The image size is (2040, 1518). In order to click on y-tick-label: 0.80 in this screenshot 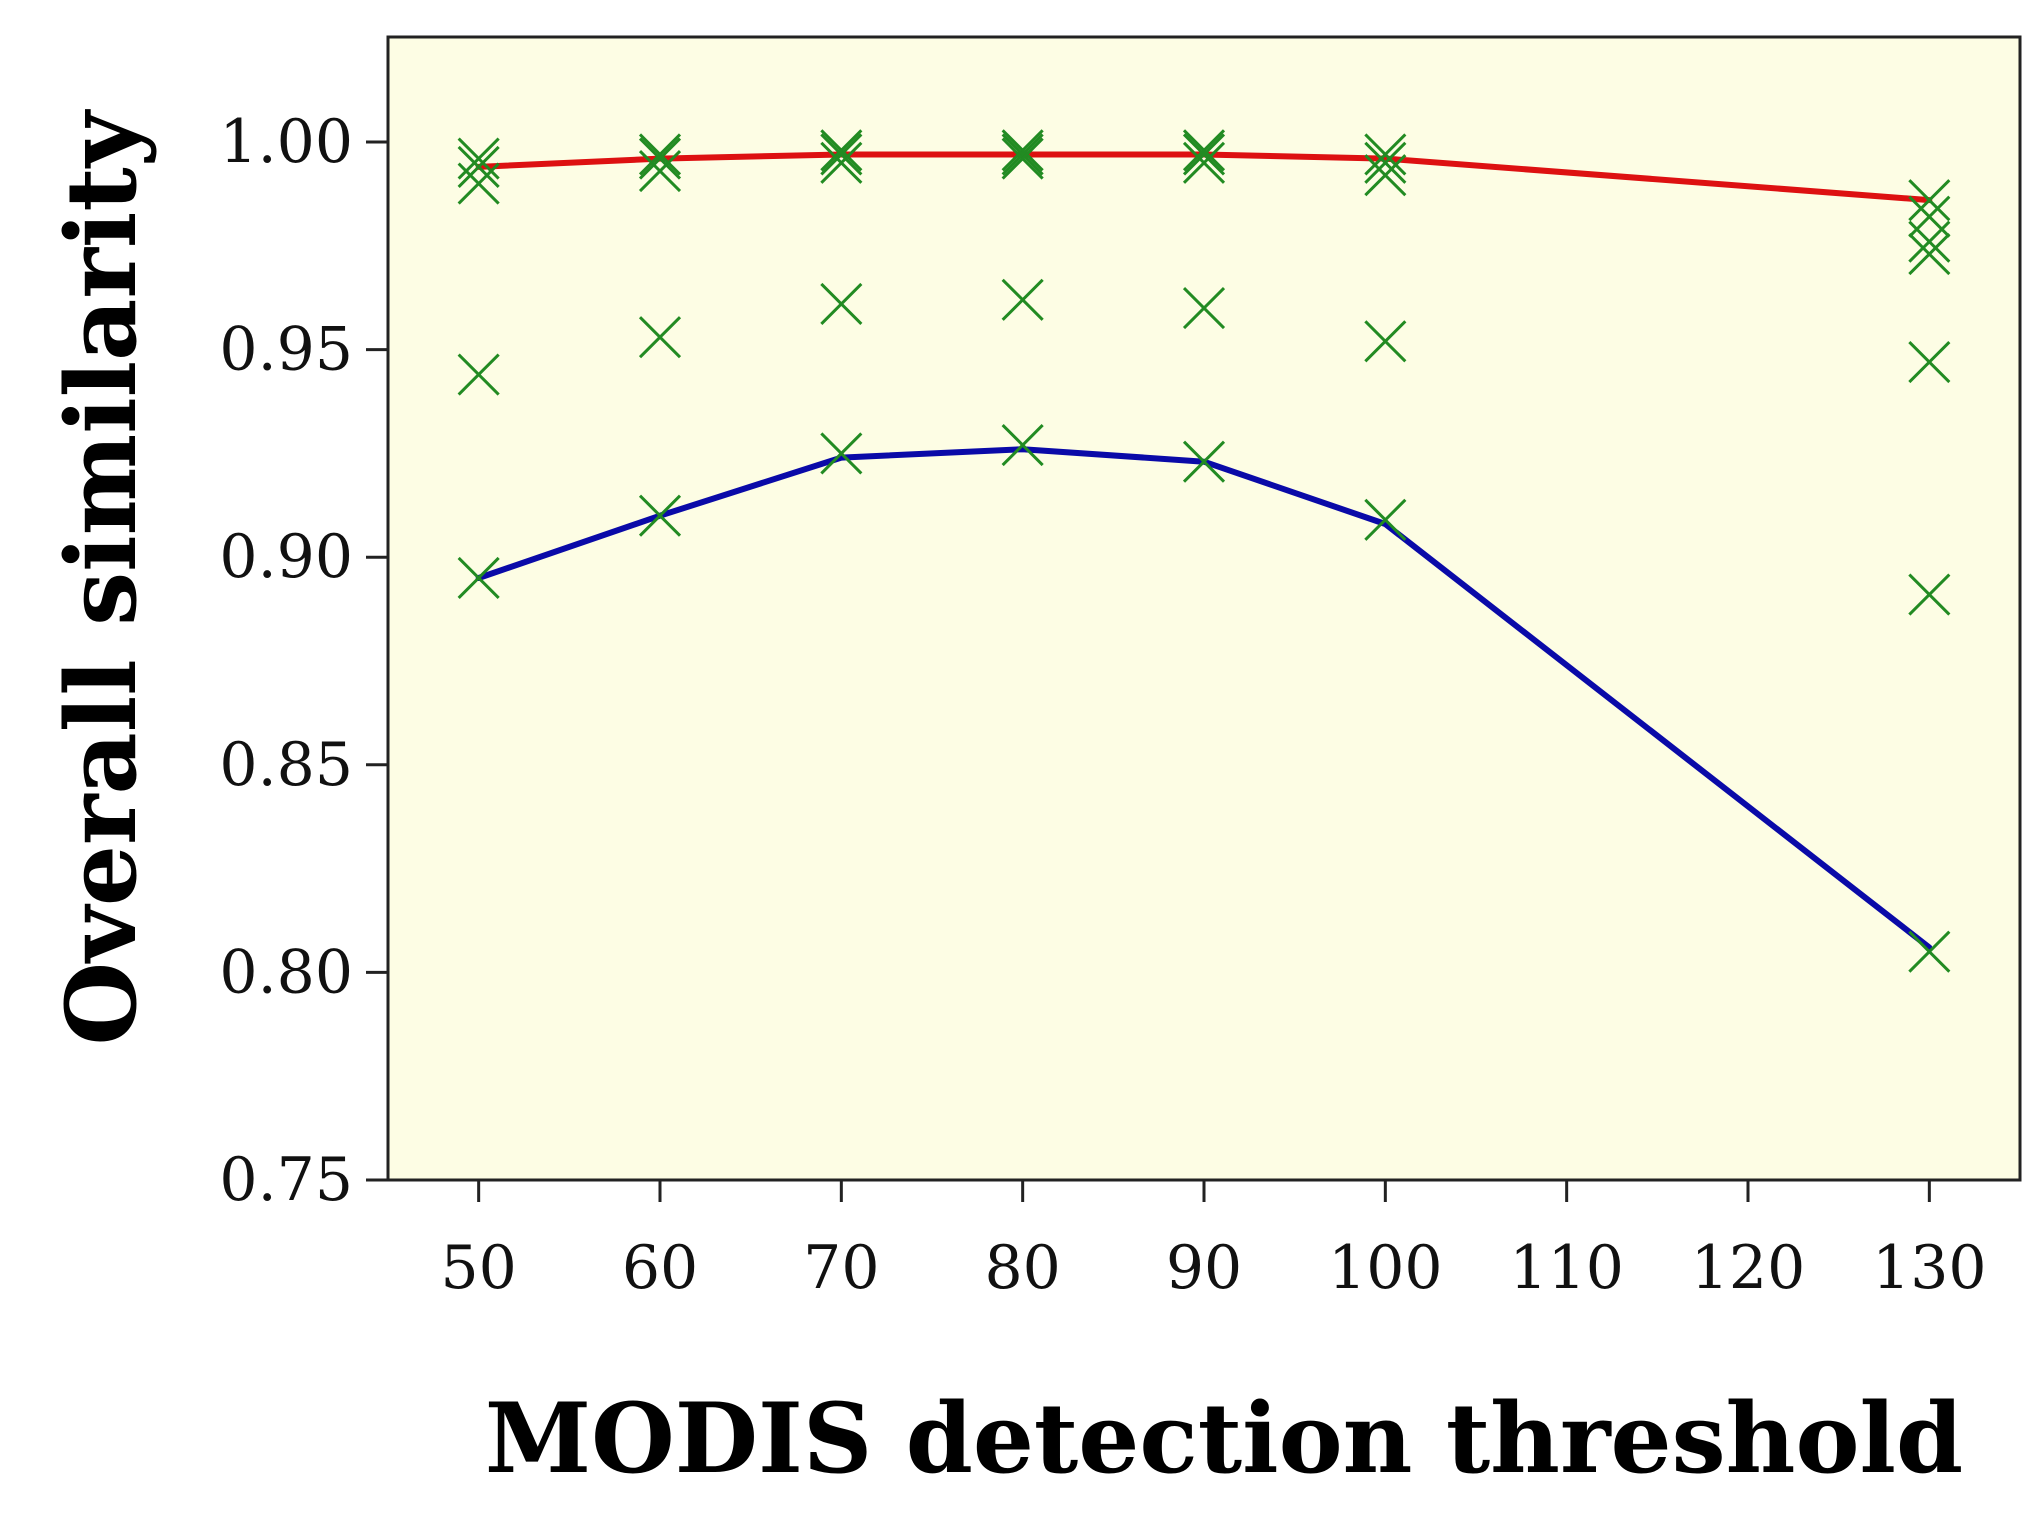, I will do `click(286, 972)`.